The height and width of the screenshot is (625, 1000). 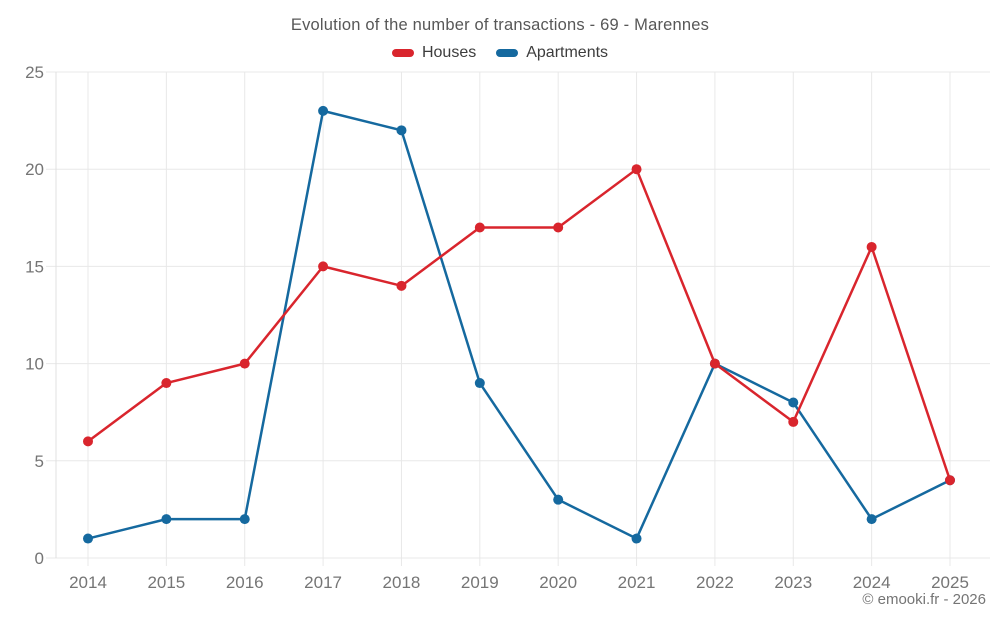 I want to click on x-tick-label: 2014, so click(x=88, y=582).